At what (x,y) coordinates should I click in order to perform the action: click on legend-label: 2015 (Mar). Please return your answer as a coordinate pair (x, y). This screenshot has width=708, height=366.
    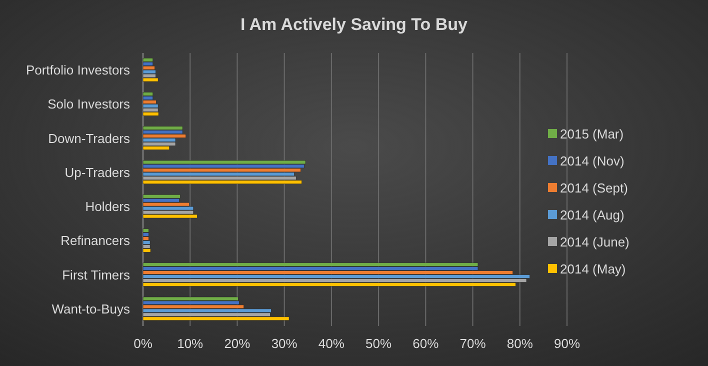
    Looking at the image, I should click on (592, 134).